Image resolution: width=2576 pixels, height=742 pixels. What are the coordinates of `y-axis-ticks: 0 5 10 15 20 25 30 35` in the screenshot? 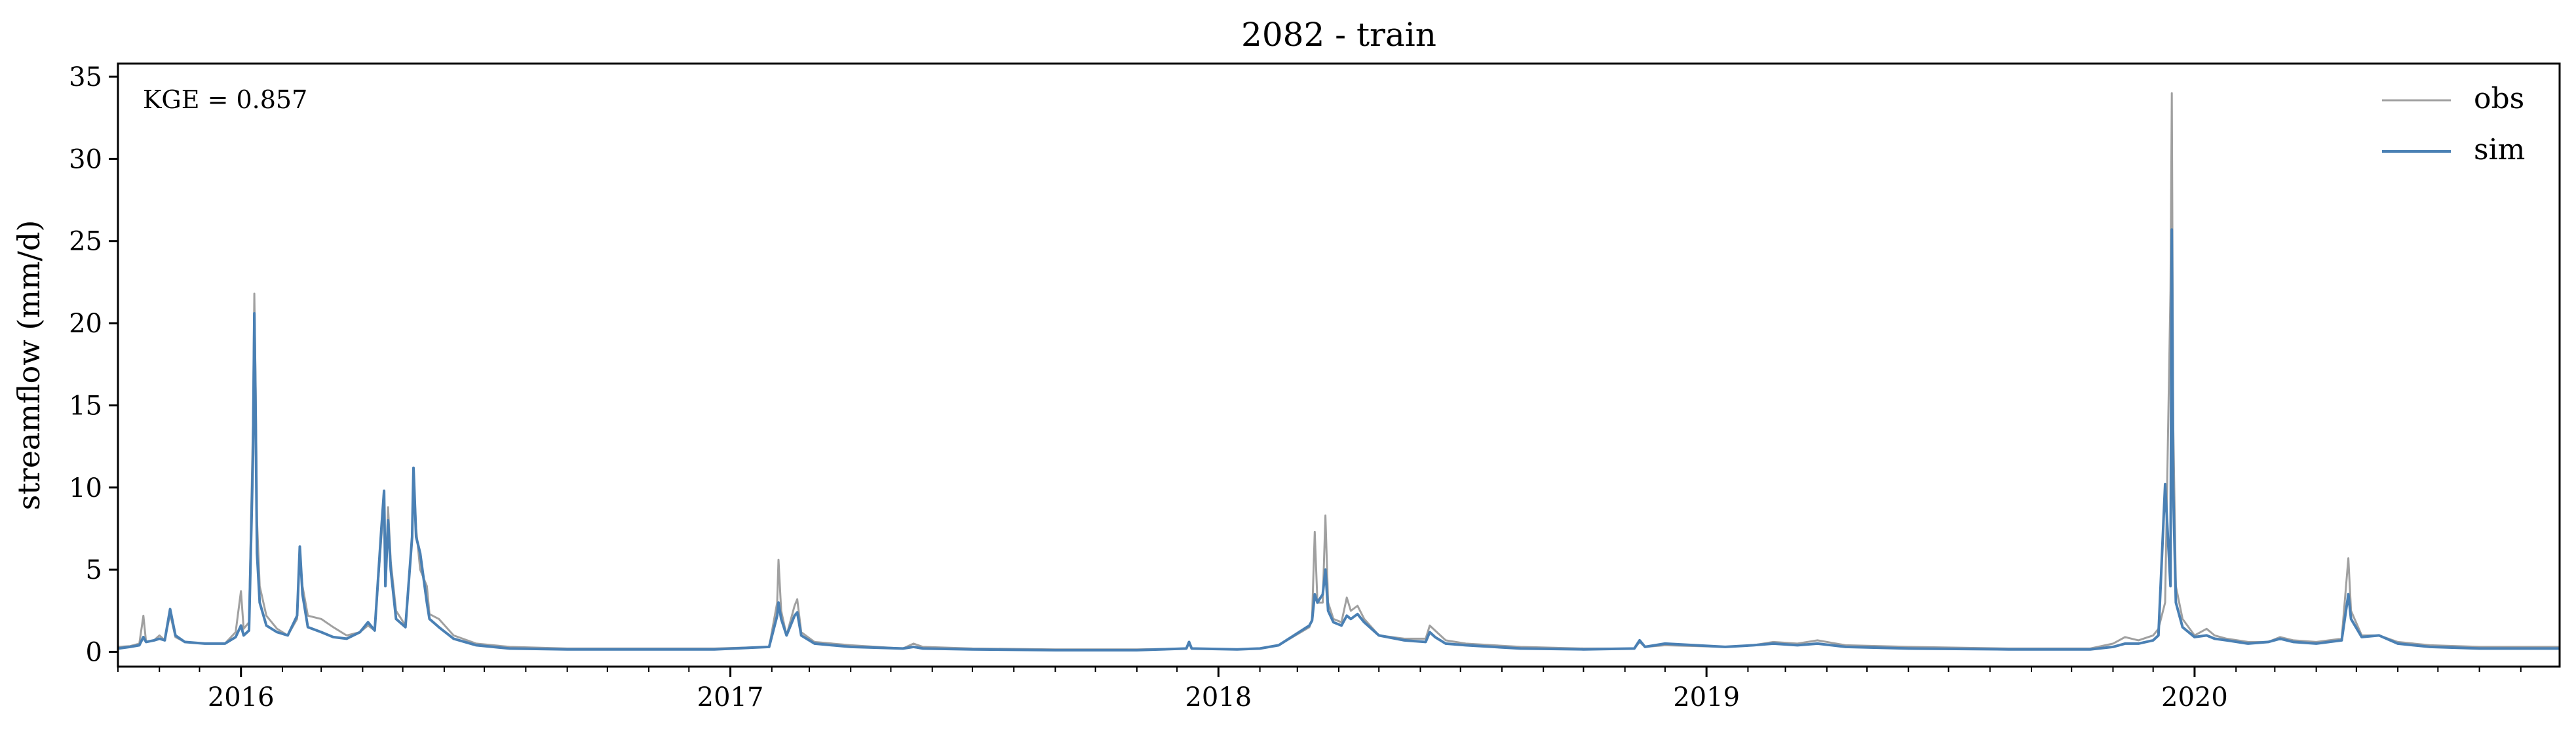 It's located at (93, 364).